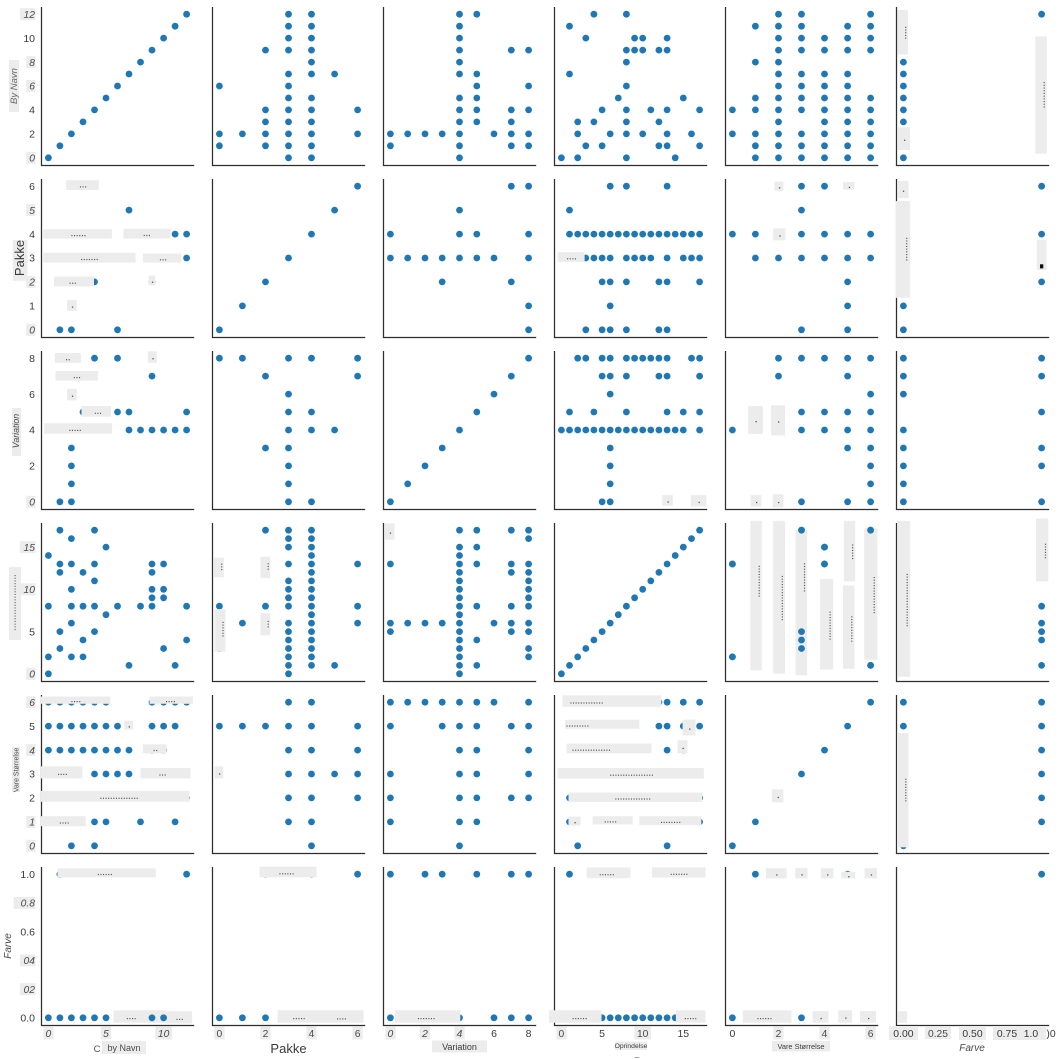  I want to click on svg-text: C, so click(97, 1049).